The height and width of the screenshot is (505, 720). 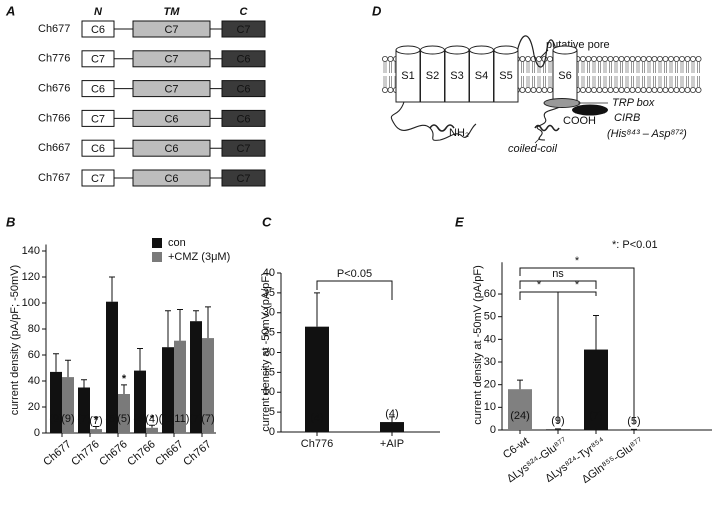 What do you see at coordinates (31, 303) in the screenshot?
I see `y-tick-label: 100` at bounding box center [31, 303].